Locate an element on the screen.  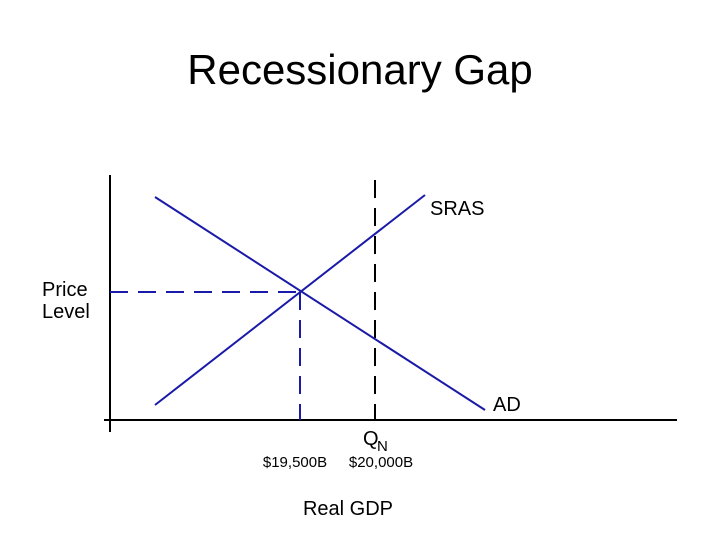
qn-symbol: Q is located at coordinates (371, 439).